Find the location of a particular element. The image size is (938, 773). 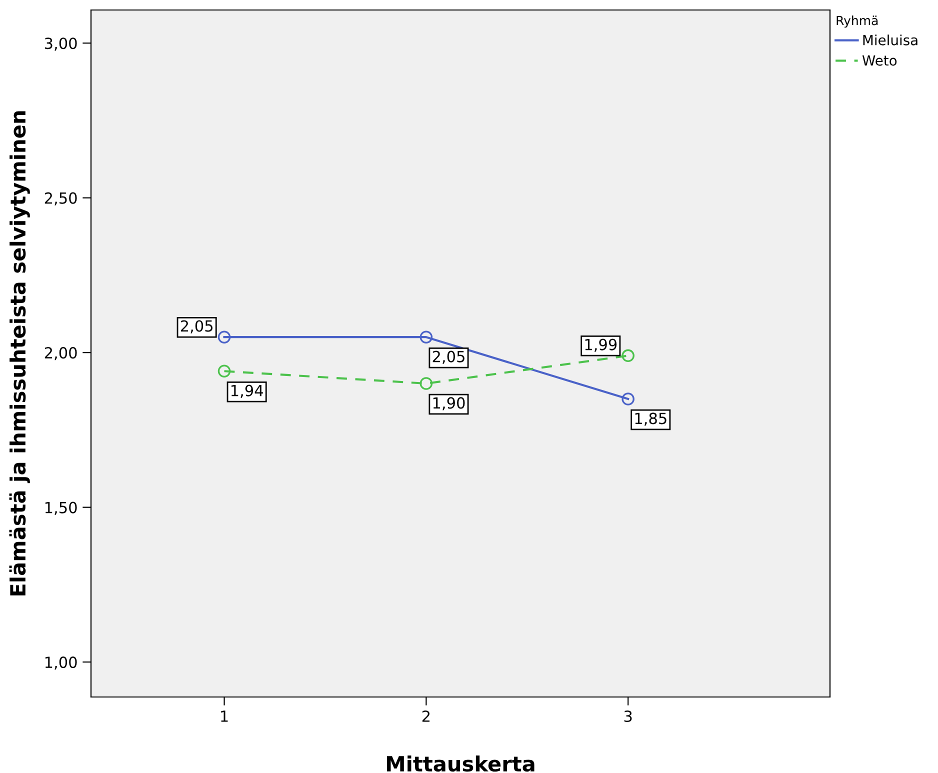

y-tick-label: 1,00 is located at coordinates (61, 663).